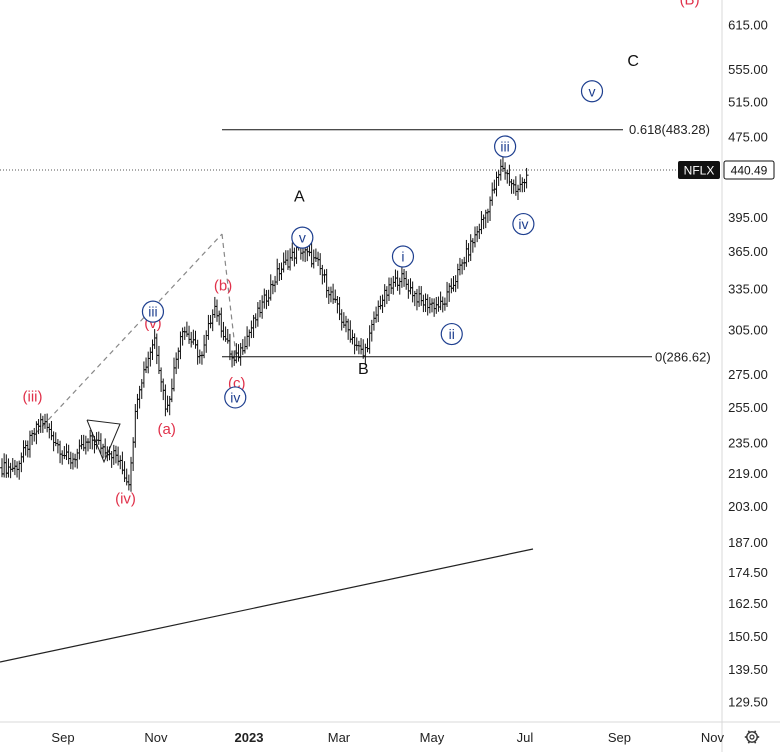 This screenshot has width=780, height=752. Describe the element at coordinates (223, 286) in the screenshot. I see `wave-label-text: (b)` at that location.